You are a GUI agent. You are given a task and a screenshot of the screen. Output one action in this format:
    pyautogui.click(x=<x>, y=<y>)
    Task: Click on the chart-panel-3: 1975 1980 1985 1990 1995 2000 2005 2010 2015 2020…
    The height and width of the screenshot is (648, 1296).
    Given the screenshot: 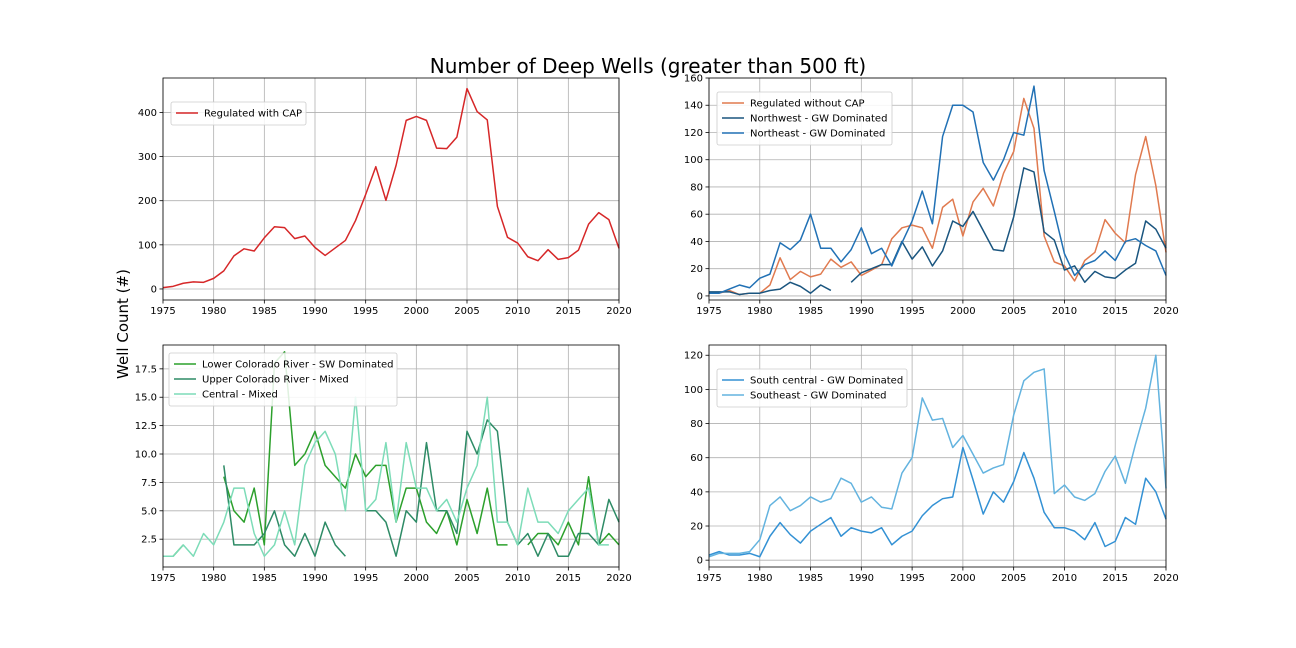 What is the action you would take?
    pyautogui.click(x=383, y=464)
    